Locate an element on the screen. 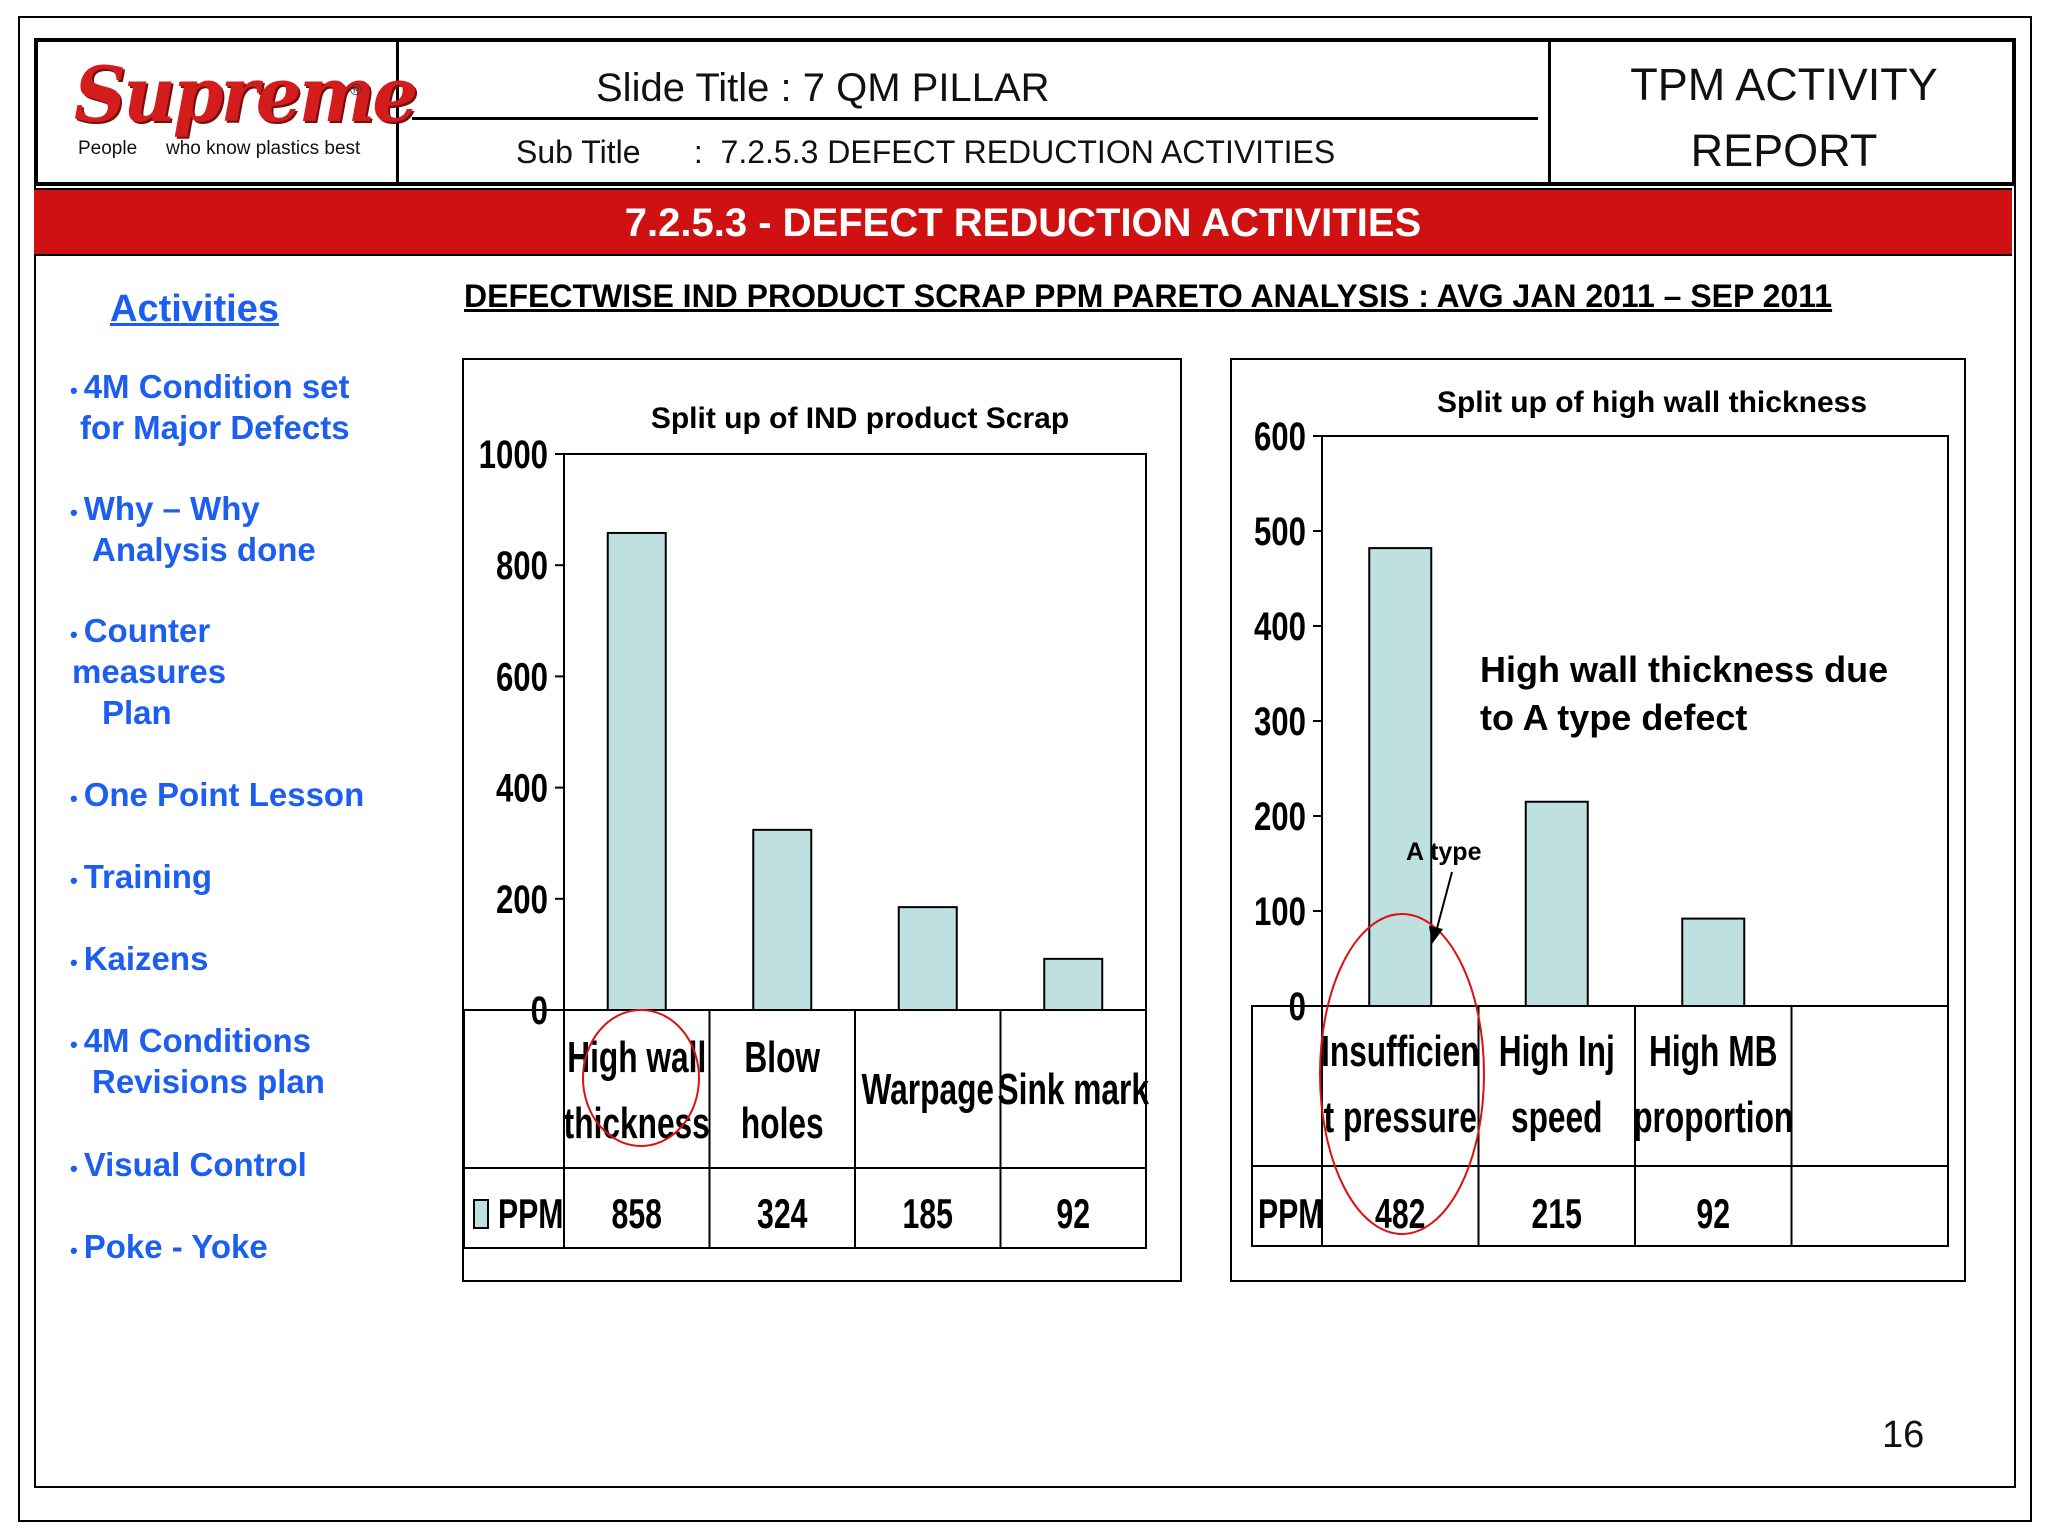 This screenshot has width=2048, height=1536. y-tick-label: 800 is located at coordinates (522, 566).